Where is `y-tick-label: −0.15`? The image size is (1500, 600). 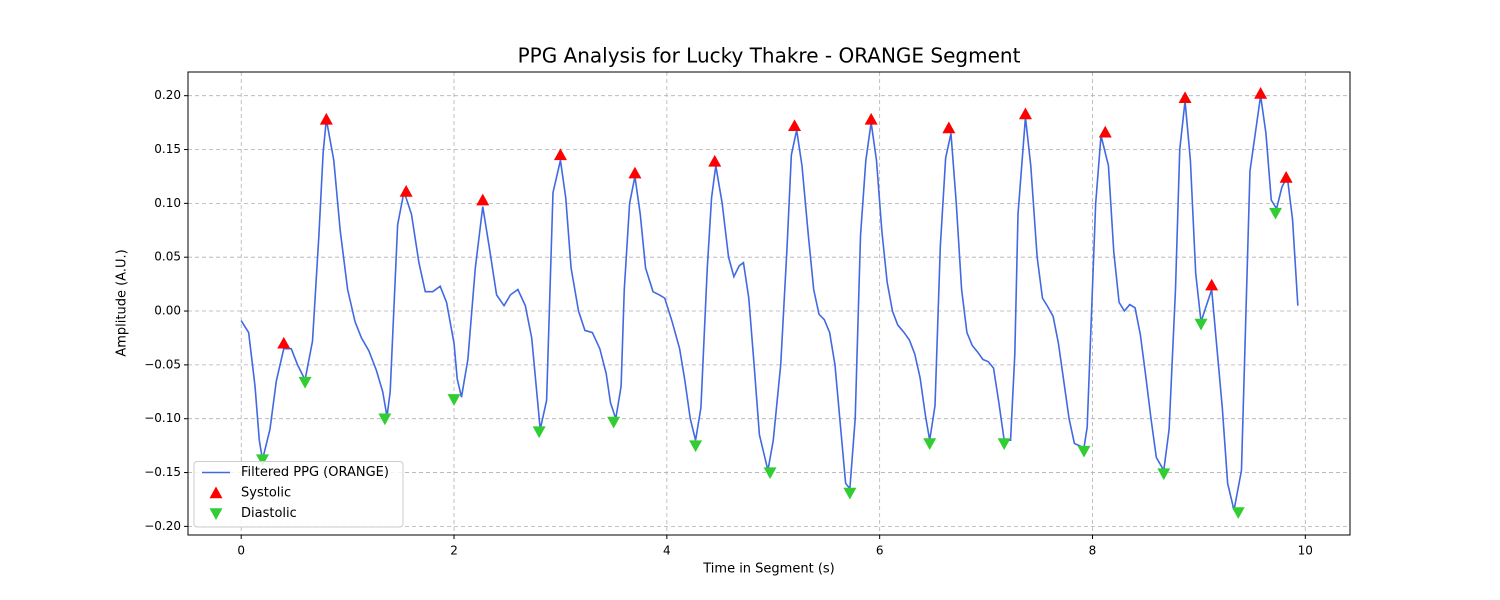
y-tick-label: −0.15 is located at coordinates (162, 472).